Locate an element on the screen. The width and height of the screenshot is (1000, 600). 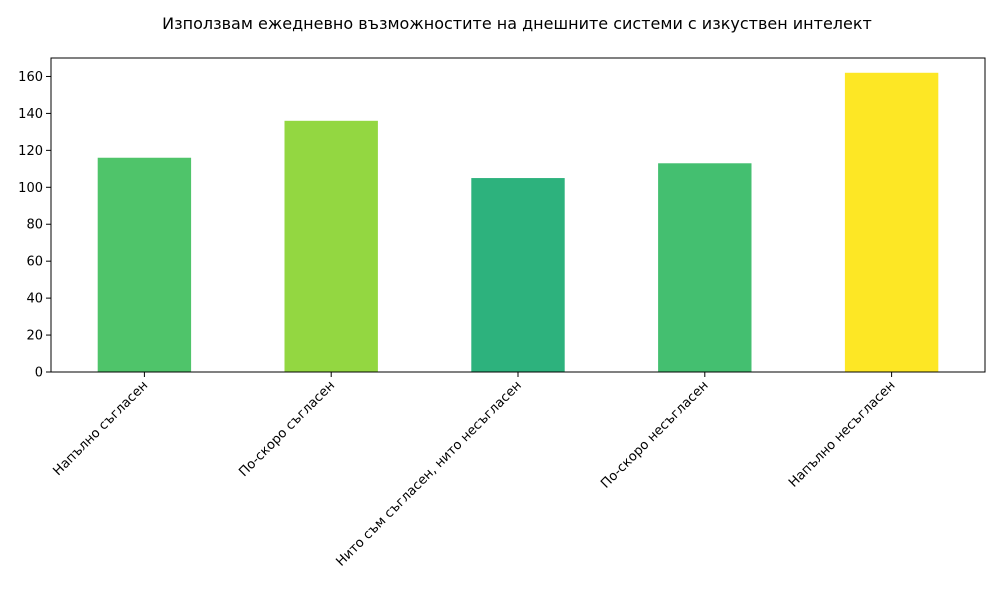
x-tick-label-3: По-скоро несъгласен is located at coordinates (654, 434).